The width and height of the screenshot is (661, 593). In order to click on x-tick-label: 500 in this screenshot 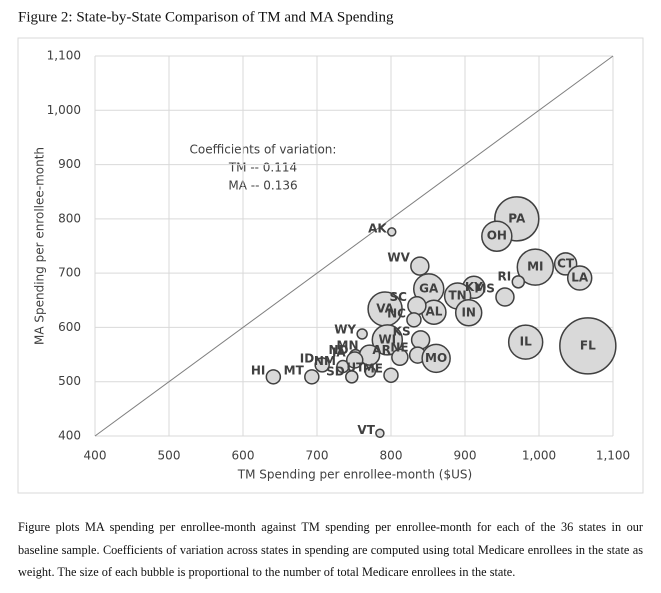, I will do `click(169, 456)`.